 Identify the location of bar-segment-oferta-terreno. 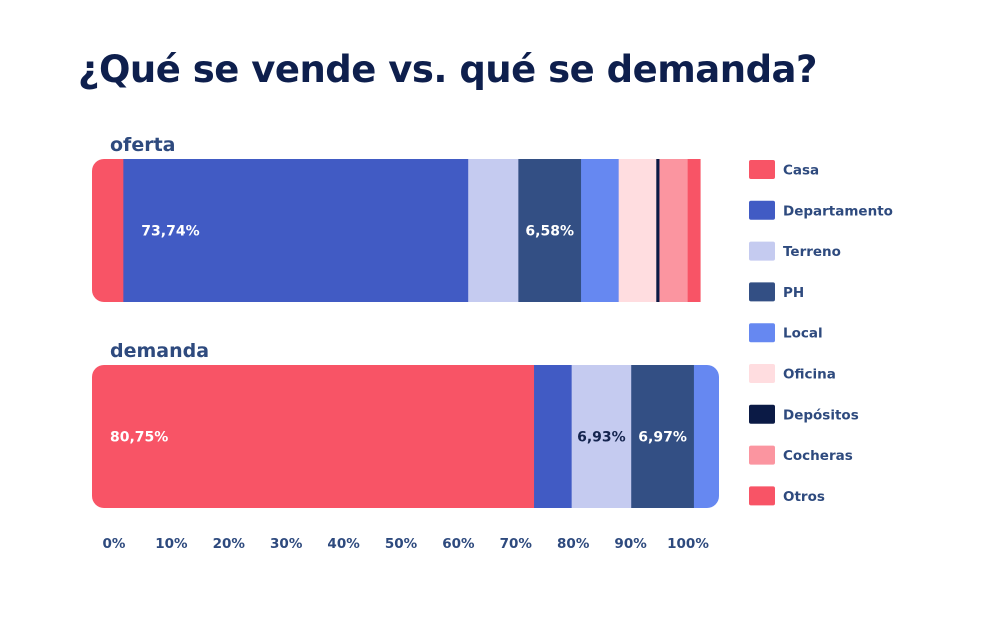
(493, 230).